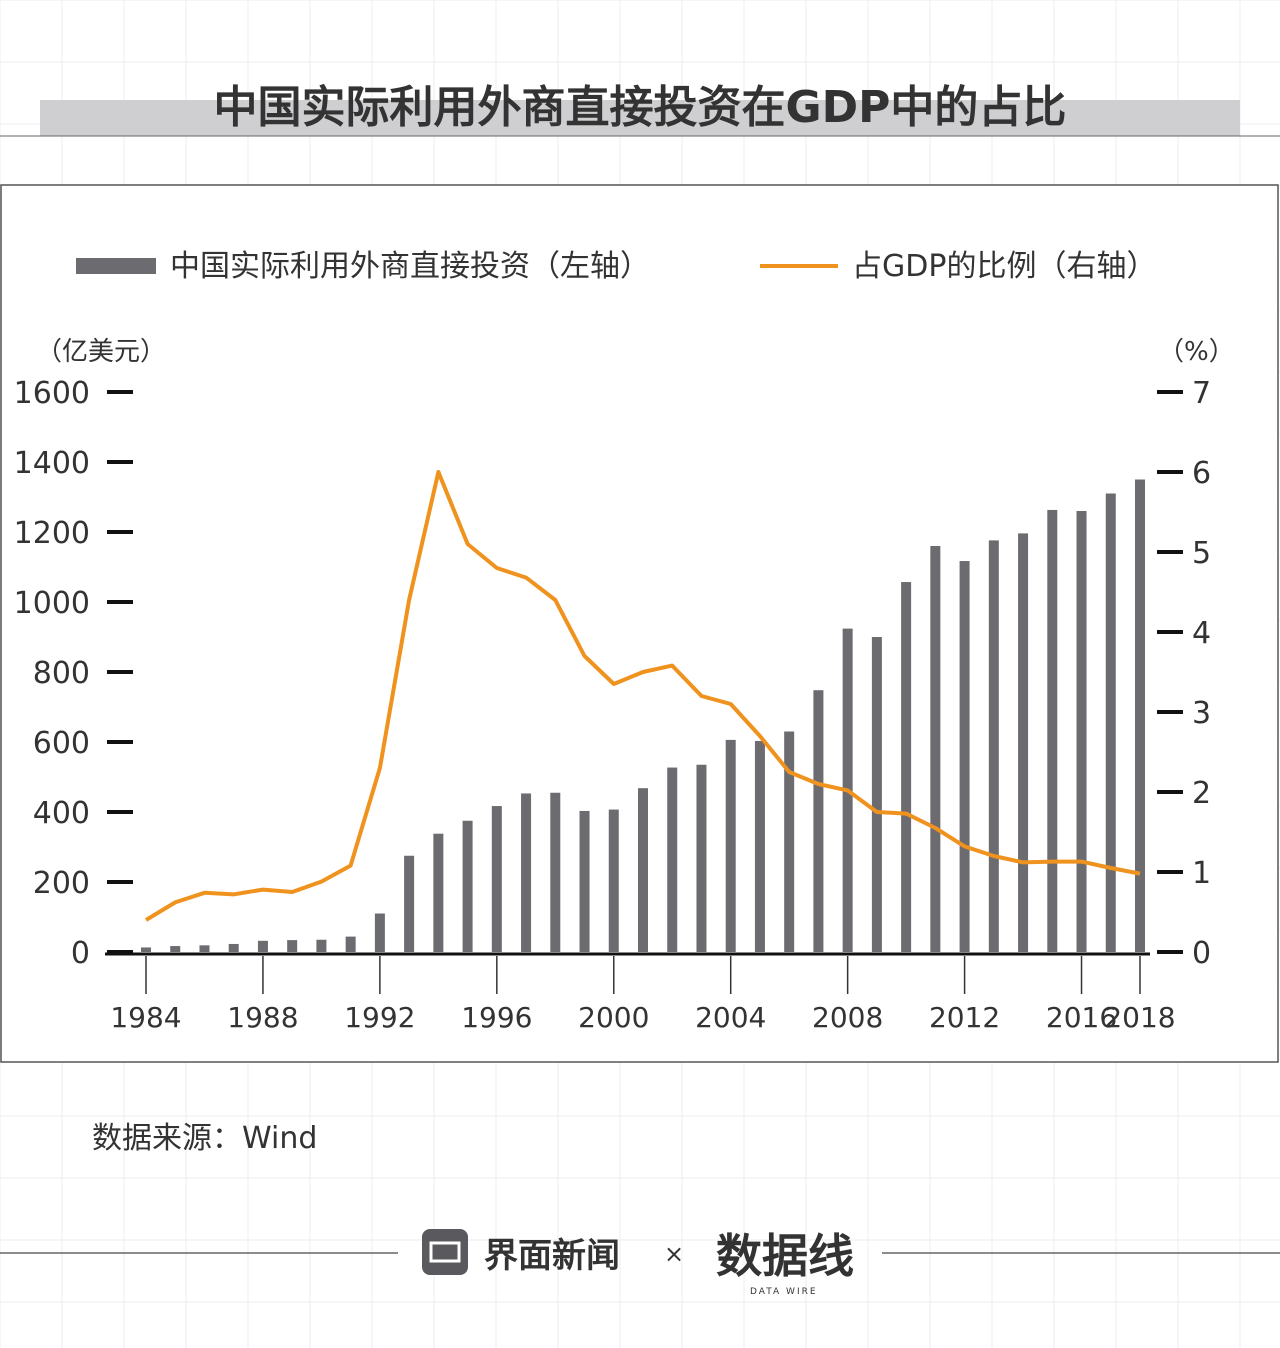 This screenshot has height=1348, width=1280. What do you see at coordinates (584, 881) in the screenshot?
I see `bar-1999` at bounding box center [584, 881].